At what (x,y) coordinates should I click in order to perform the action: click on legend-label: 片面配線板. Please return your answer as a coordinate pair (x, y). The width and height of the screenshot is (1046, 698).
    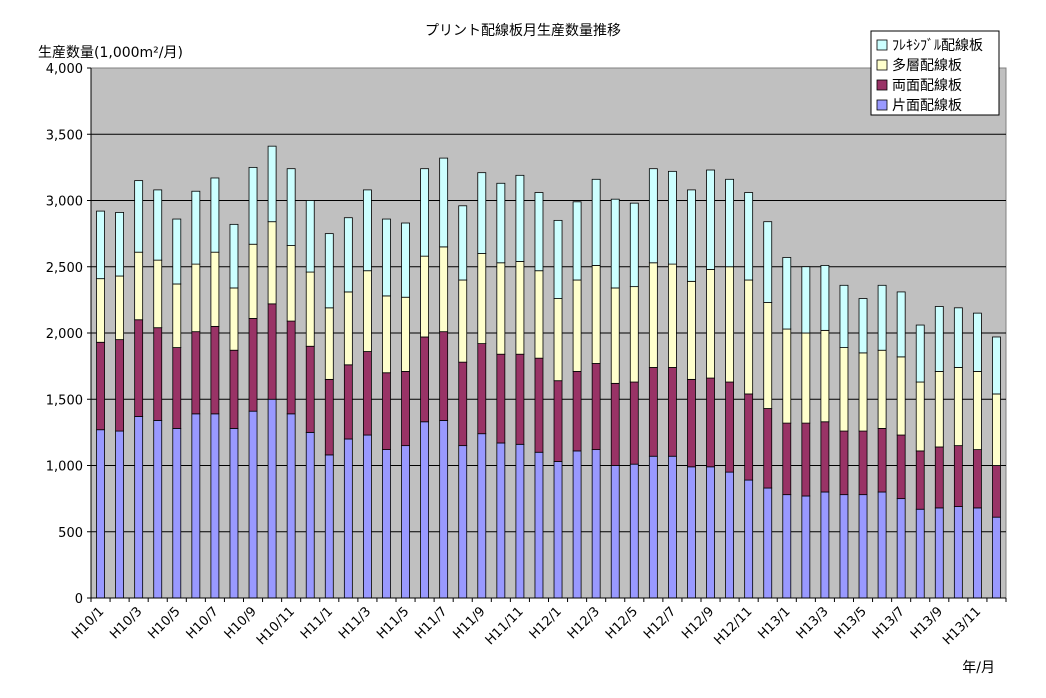
    Looking at the image, I should click on (927, 106).